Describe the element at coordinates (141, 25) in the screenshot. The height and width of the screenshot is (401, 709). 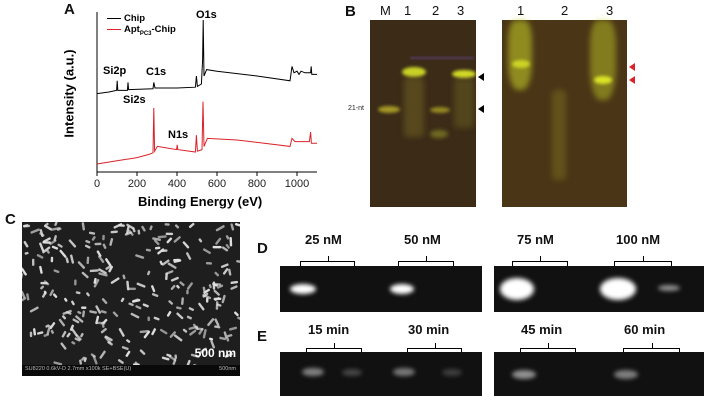
I see `legend: Chip AptPC3-Chip` at that location.